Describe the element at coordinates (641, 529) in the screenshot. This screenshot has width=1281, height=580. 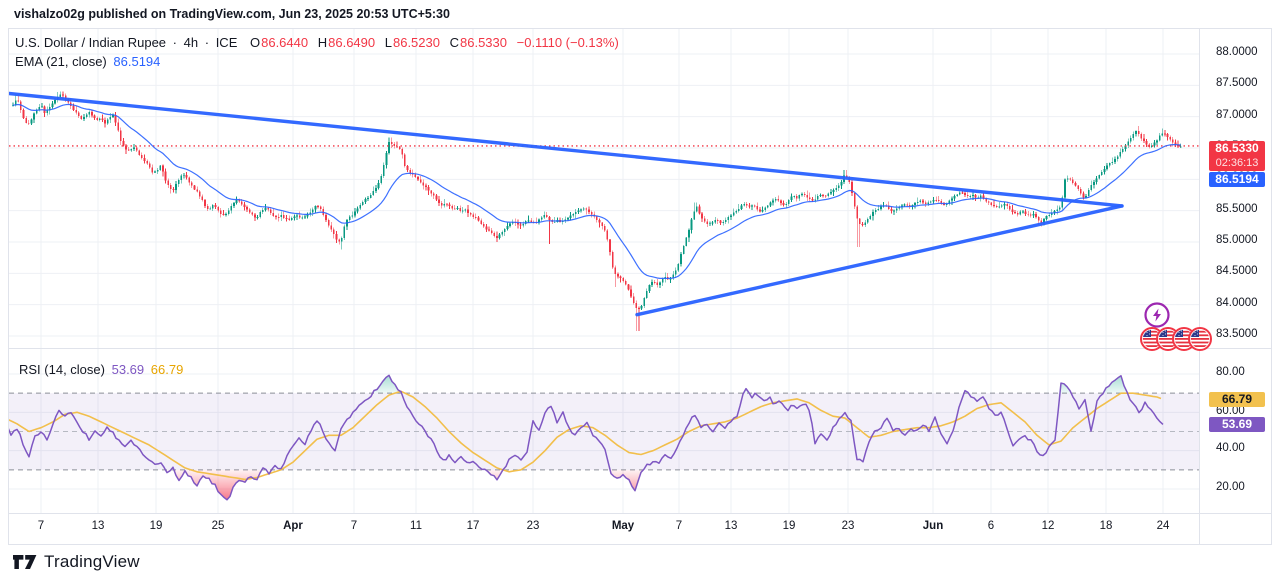
I see `time-axis: 7 13 19 25 Apr 7 11 17 23 May 7 13 19 23 Jun 6 12 18 24` at that location.